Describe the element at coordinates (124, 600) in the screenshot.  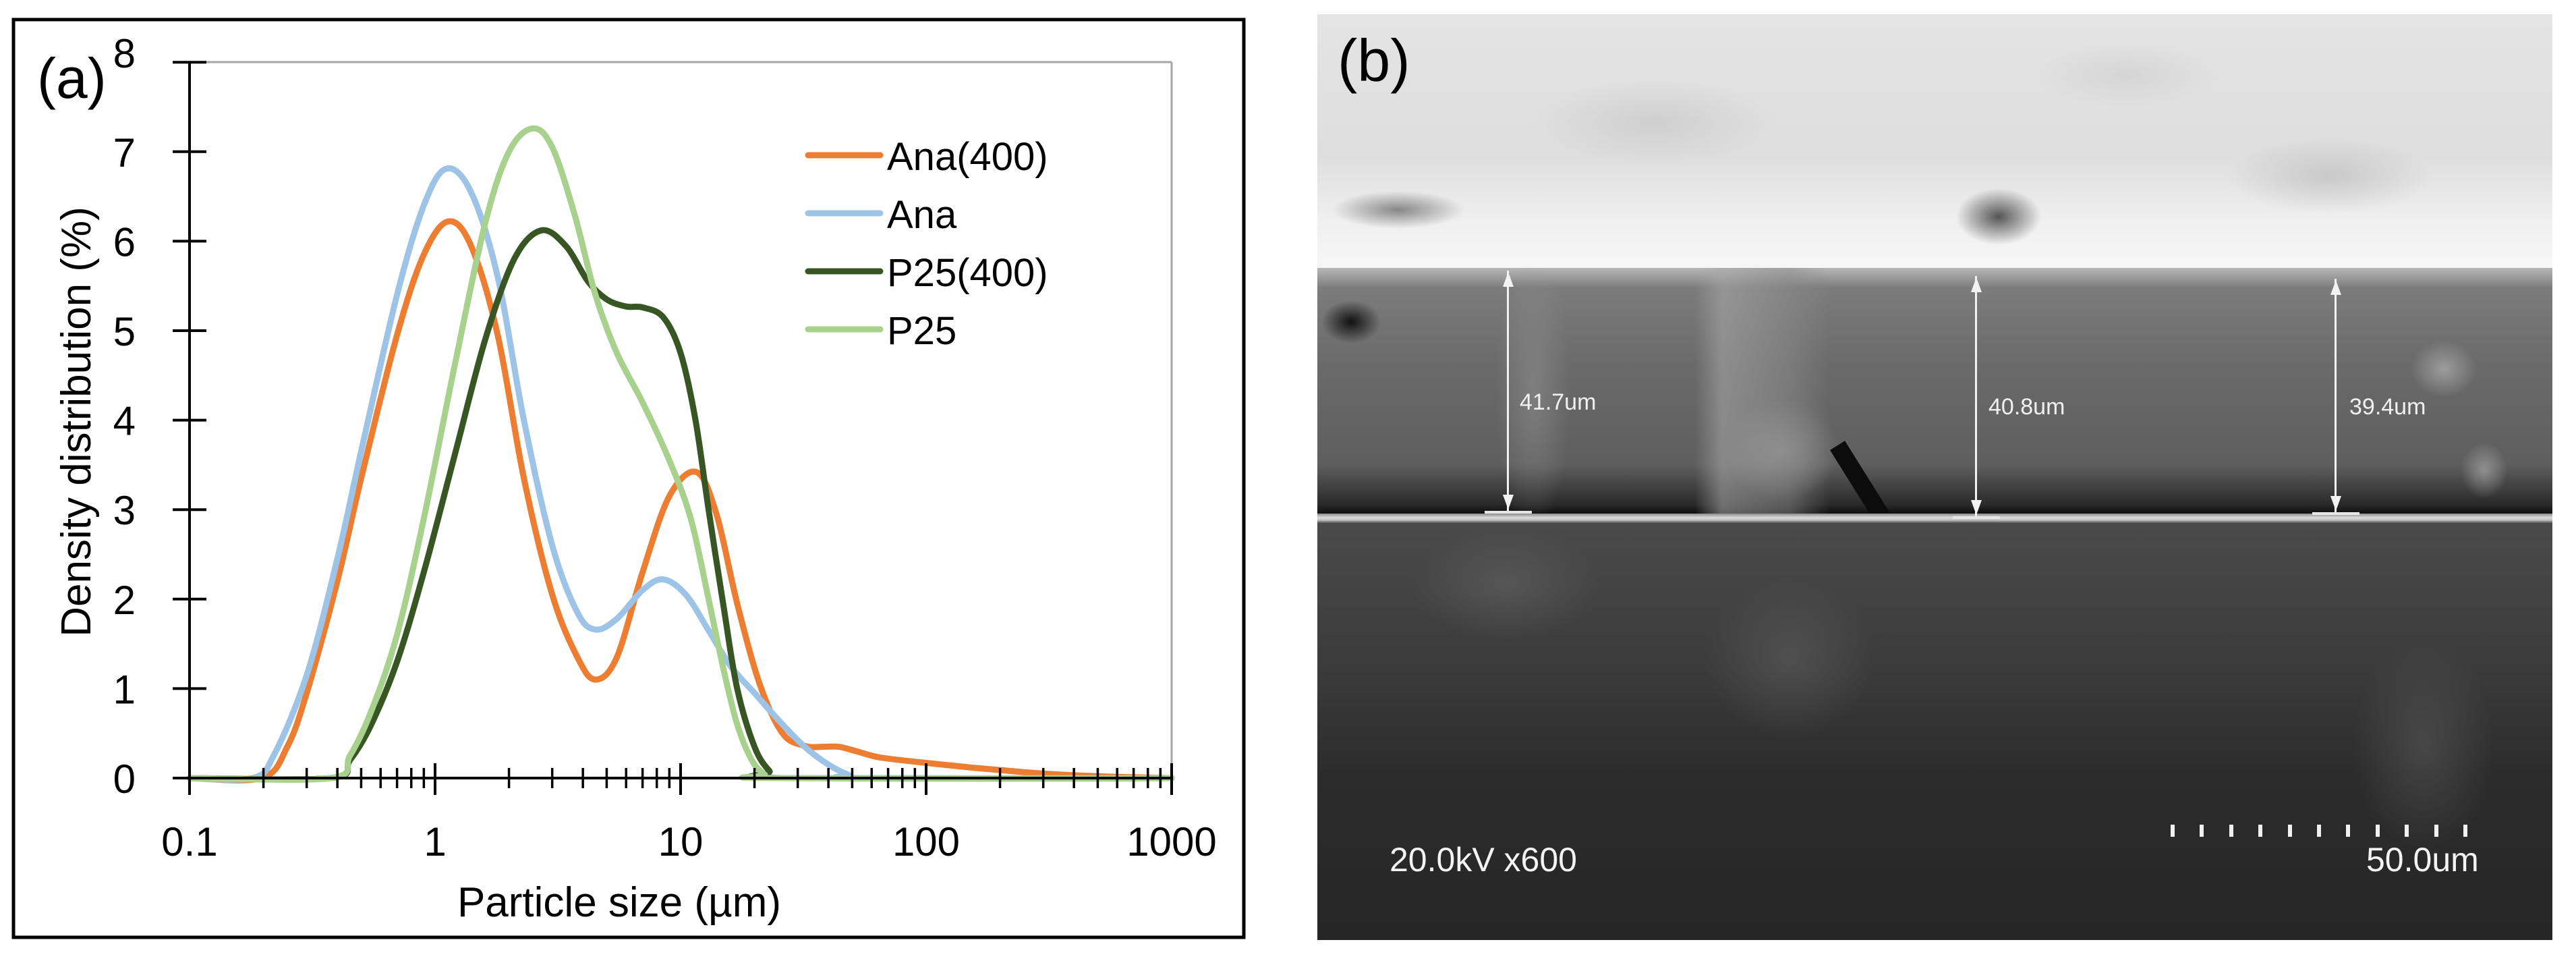
I see `y-tick-label: 2` at that location.